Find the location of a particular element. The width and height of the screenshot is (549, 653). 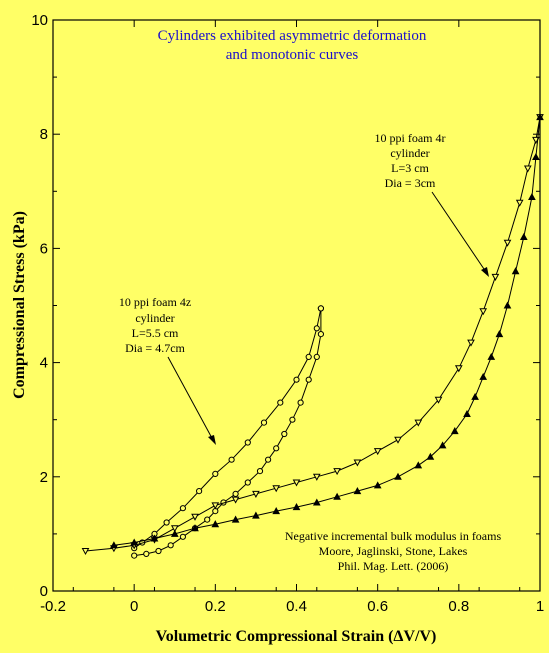

annotation-specimen-4r: 10 ppi foam 4r cylinder L=3 cm Dia = 3cm is located at coordinates (432, 204).